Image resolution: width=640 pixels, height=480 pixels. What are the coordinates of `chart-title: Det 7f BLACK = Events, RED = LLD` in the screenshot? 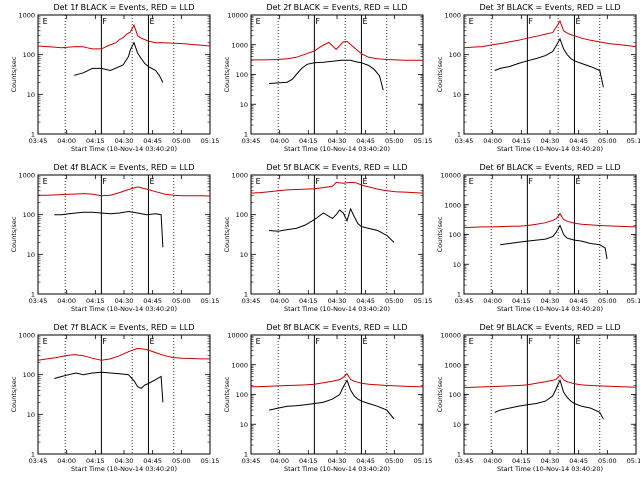 It's located at (123, 327).